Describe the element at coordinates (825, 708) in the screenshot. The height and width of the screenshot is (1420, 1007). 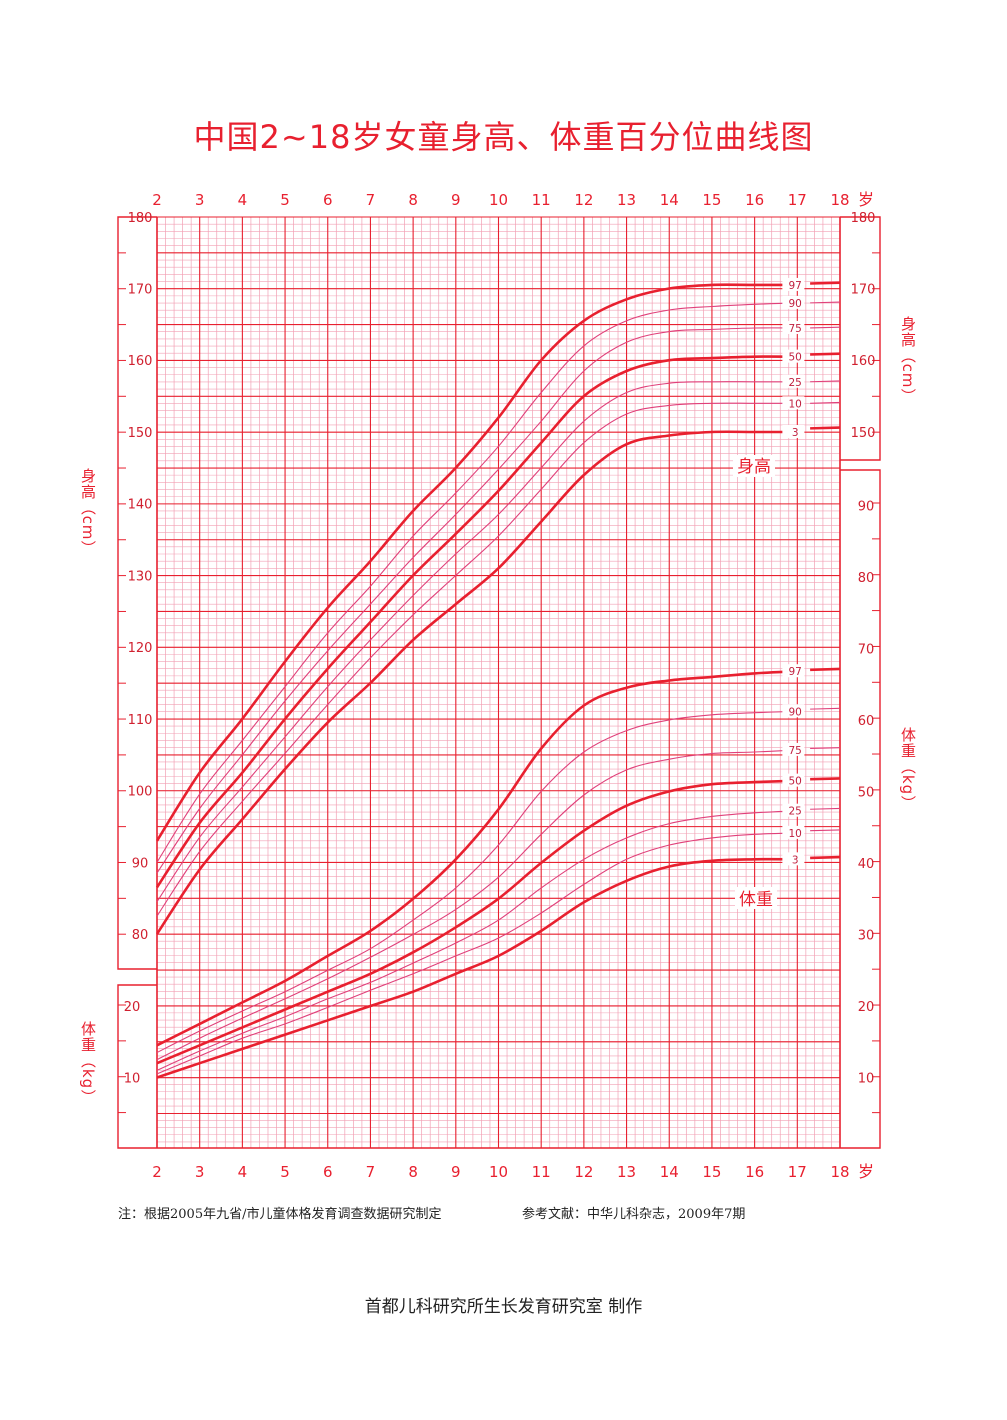
I see `weight-curve-tail-p90` at that location.